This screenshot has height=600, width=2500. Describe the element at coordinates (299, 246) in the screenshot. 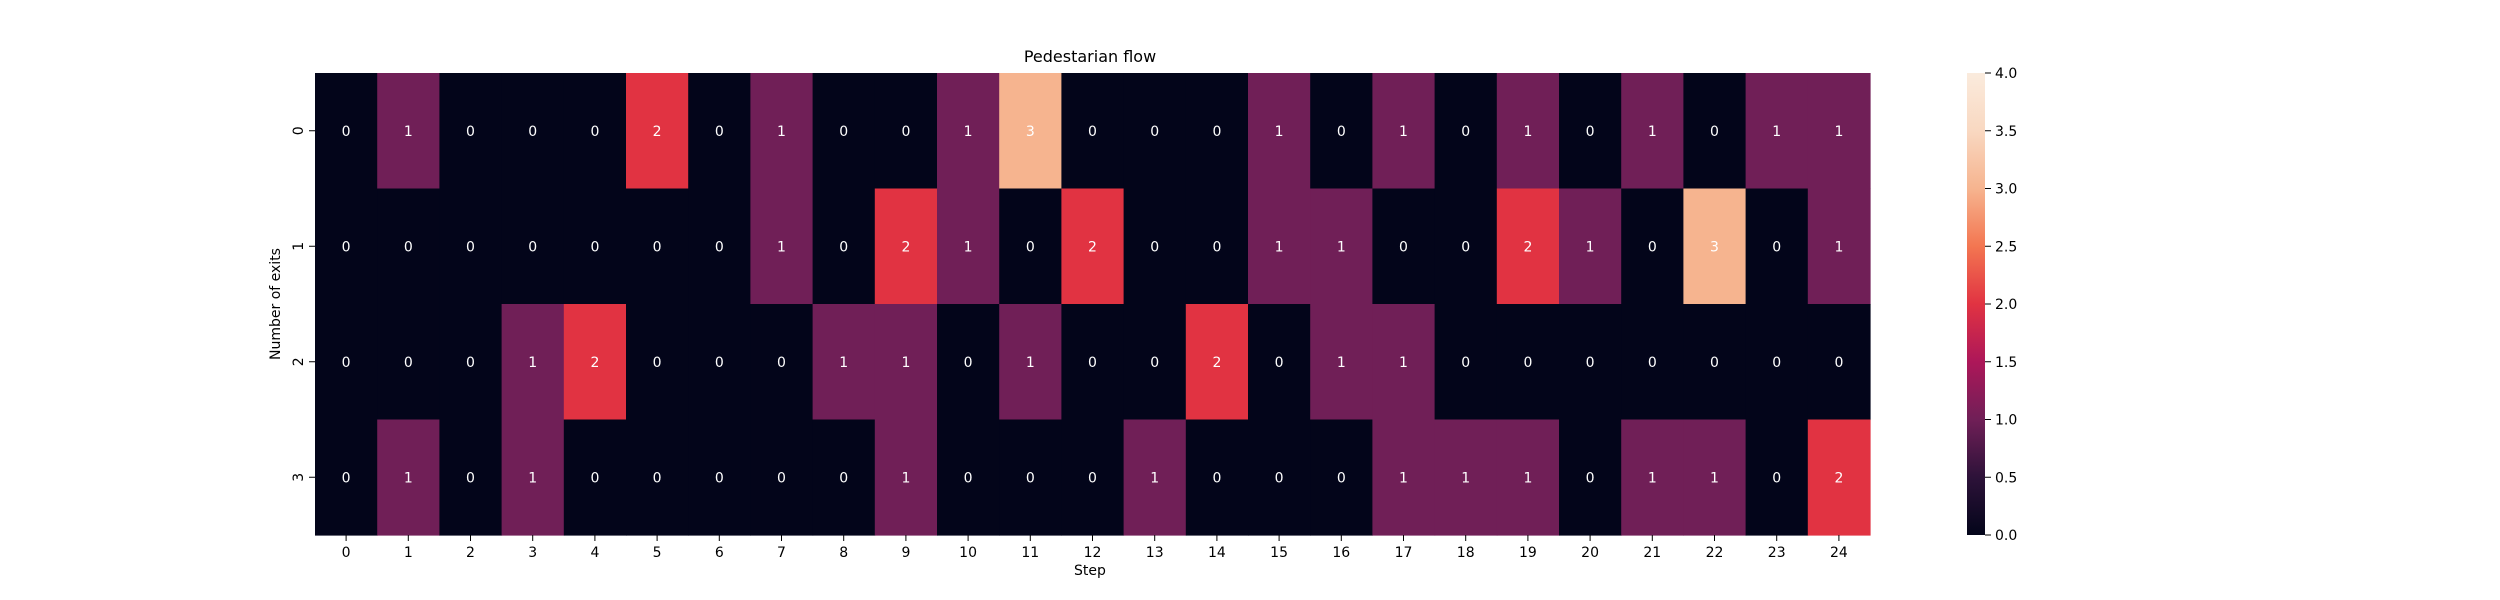

I see `y-tick-label: 1` at that location.